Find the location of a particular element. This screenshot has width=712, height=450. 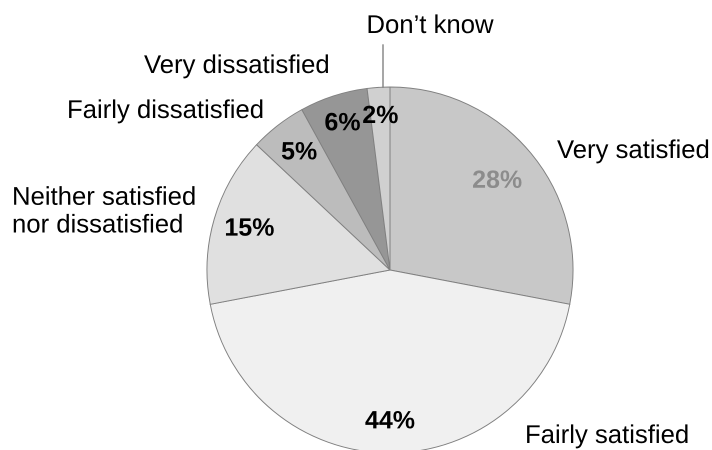

data-label: 5% is located at coordinates (299, 151).